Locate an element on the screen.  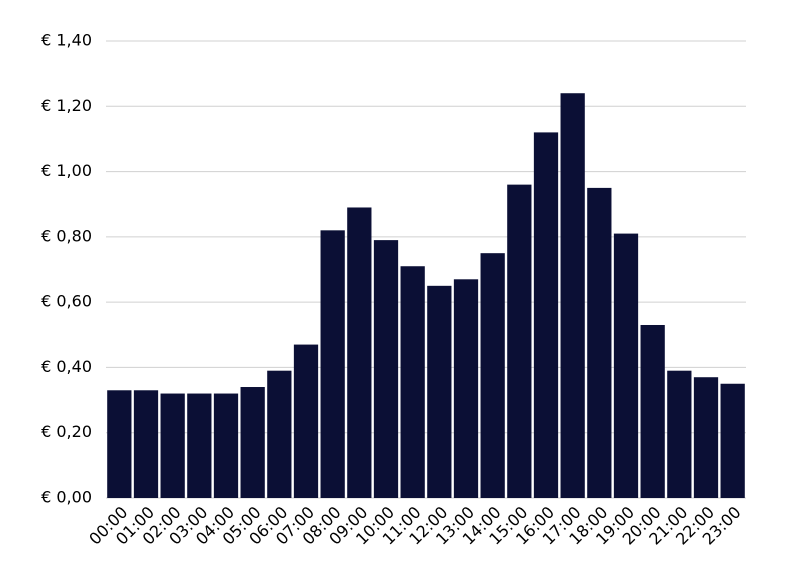
y-tick-label: € 1,20 is located at coordinates (66, 105).